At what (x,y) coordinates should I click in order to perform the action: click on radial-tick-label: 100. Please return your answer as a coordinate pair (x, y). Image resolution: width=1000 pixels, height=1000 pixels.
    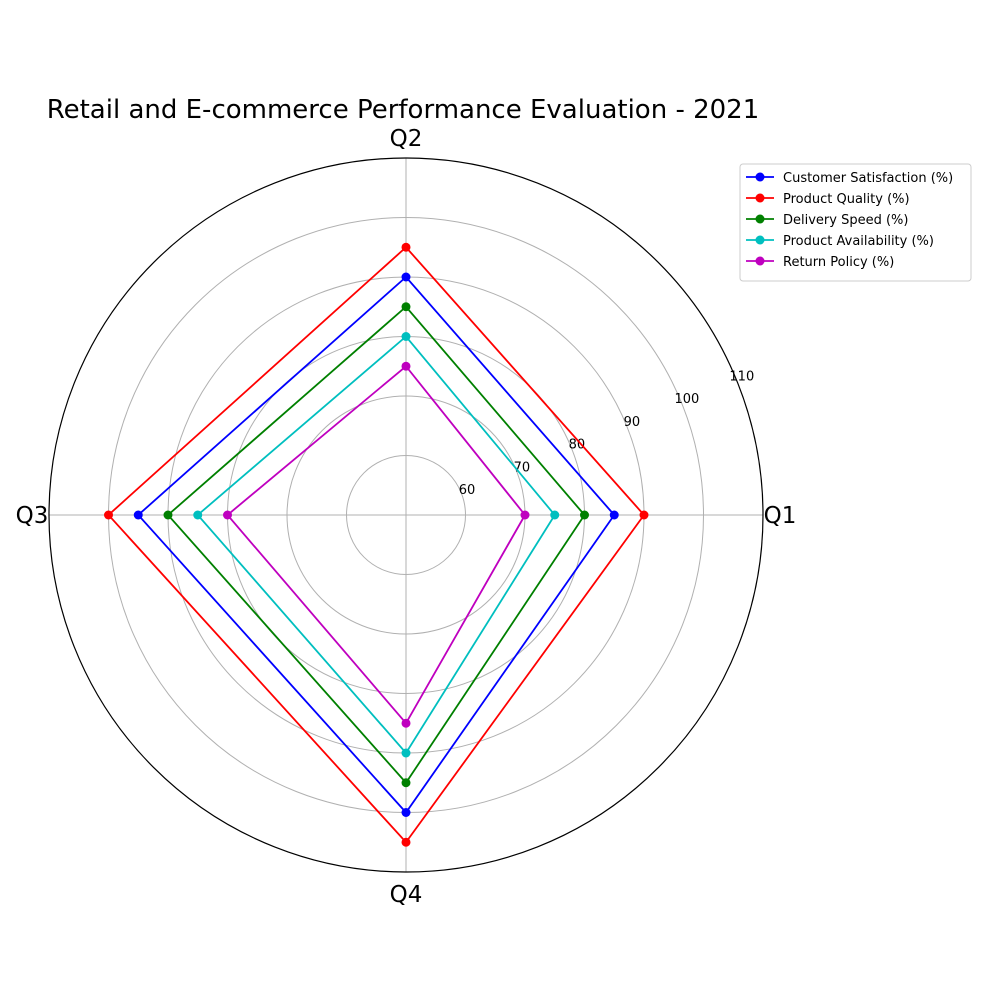
    Looking at the image, I should click on (686, 399).